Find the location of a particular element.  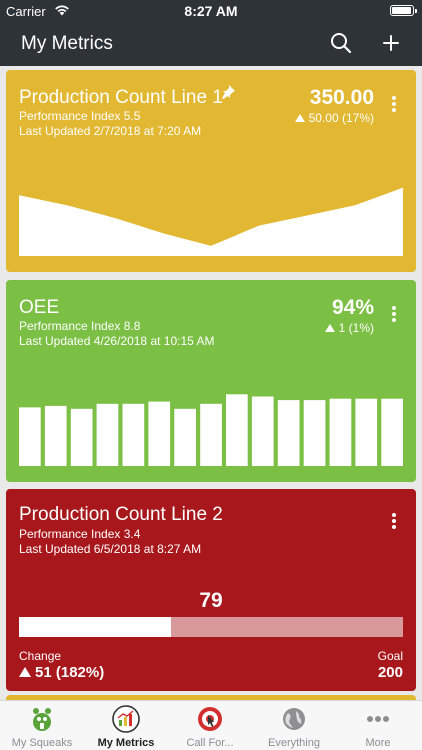

progress-value: 79 is located at coordinates (211, 600).